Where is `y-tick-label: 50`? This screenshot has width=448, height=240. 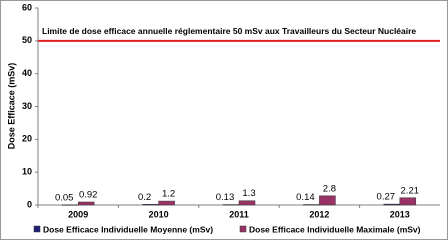
y-tick-label: 50 is located at coordinates (27, 40).